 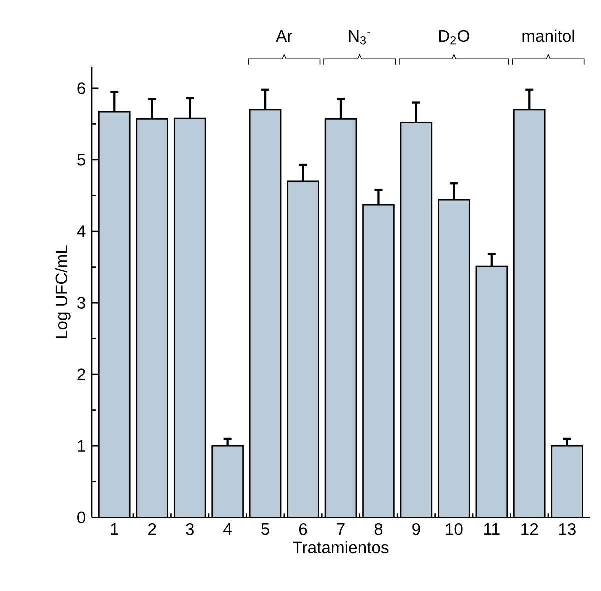 I want to click on y-tick-label: 6, so click(x=82, y=88).